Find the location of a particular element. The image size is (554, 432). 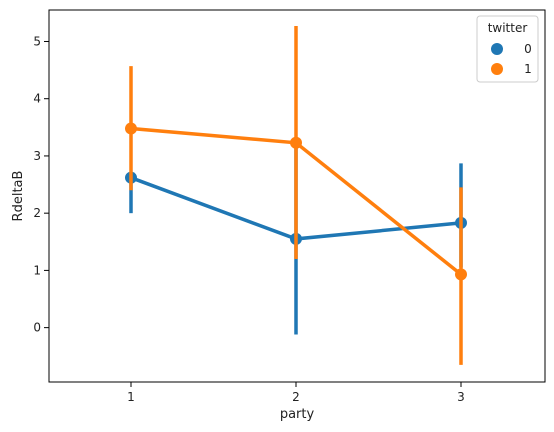

legend-label-0: 0 is located at coordinates (528, 49).